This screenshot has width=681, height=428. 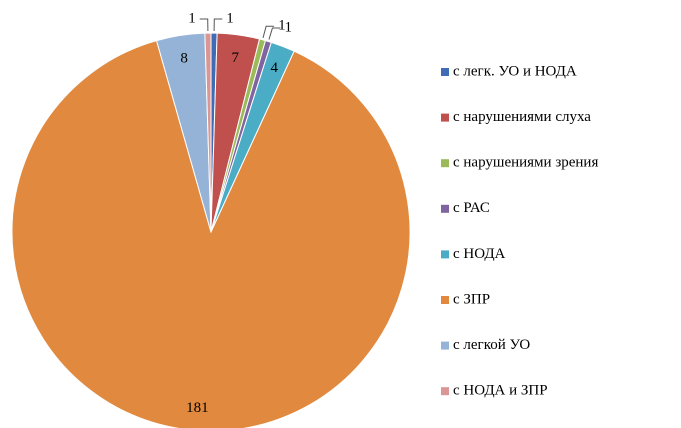 What do you see at coordinates (522, 117) in the screenshot?
I see `legend-label: с нарушениями слуха` at bounding box center [522, 117].